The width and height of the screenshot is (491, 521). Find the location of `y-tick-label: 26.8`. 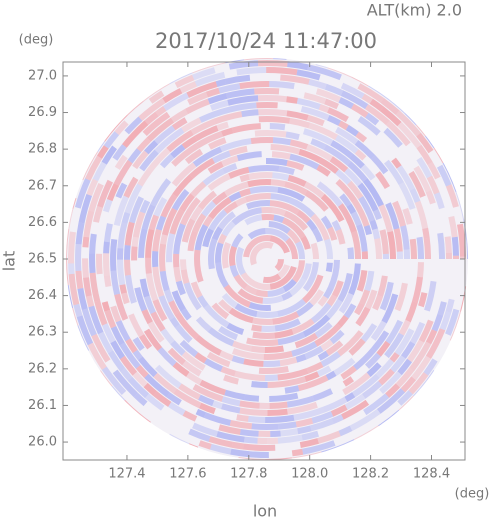

y-tick-label: 26.8 is located at coordinates (42, 149).